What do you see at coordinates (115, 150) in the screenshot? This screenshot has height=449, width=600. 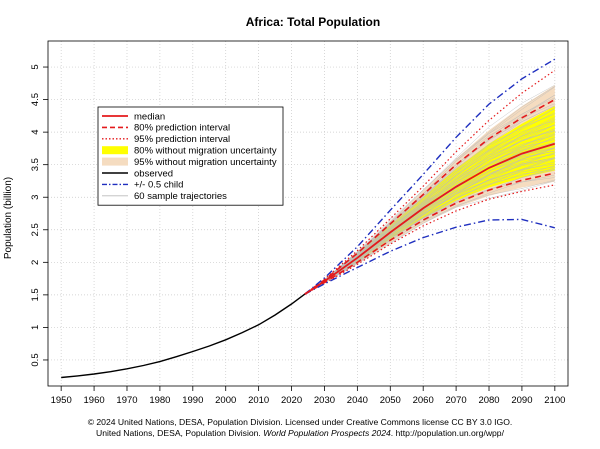 I see `legend-swatch-80-without-migration-uncertainty` at bounding box center [115, 150].